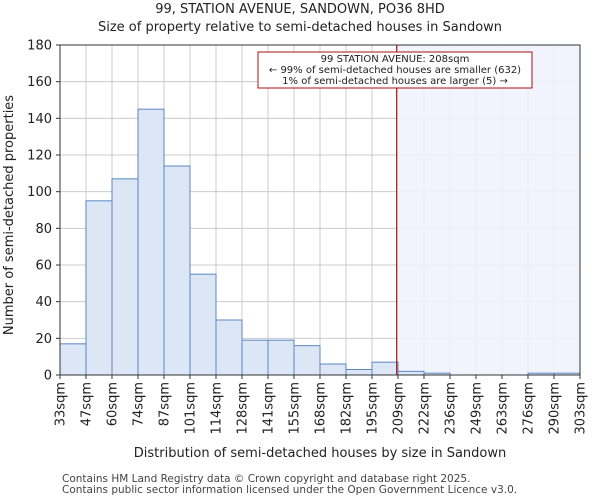  I want to click on x-tick-label: 114sqm, so click(217, 408).